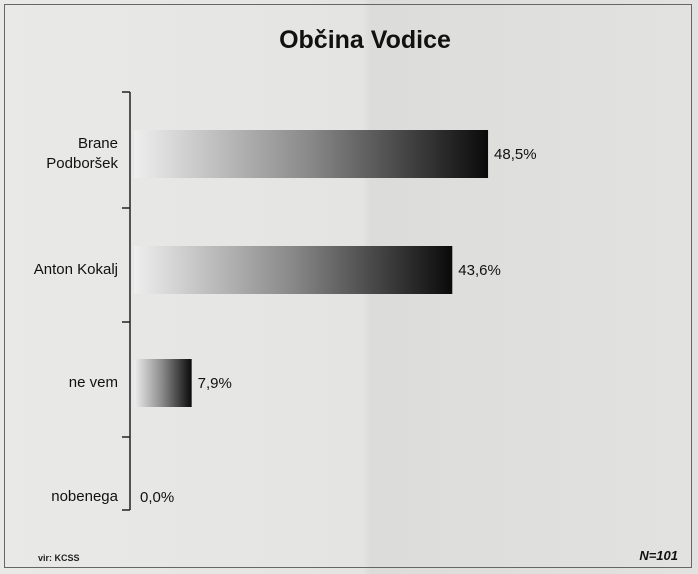 Image resolution: width=698 pixels, height=574 pixels. What do you see at coordinates (59, 558) in the screenshot?
I see `source: vir: KCSS` at bounding box center [59, 558].